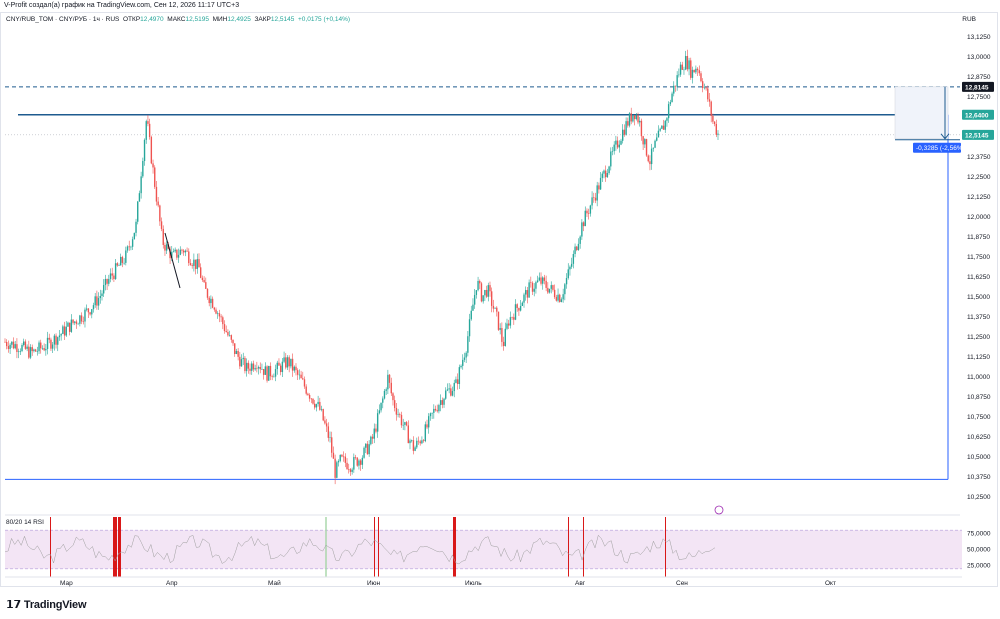 This screenshot has height=619, width=1000. I want to click on y-tick-label: 10,6250, so click(979, 437).